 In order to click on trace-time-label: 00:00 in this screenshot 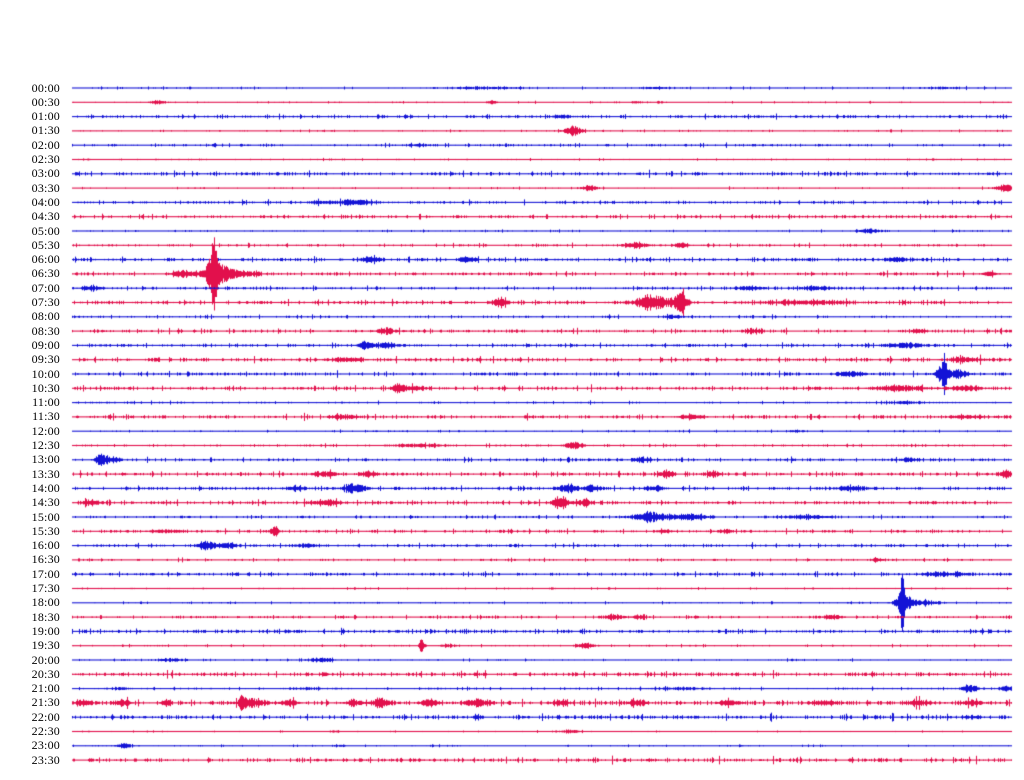, I will do `click(45, 87)`.